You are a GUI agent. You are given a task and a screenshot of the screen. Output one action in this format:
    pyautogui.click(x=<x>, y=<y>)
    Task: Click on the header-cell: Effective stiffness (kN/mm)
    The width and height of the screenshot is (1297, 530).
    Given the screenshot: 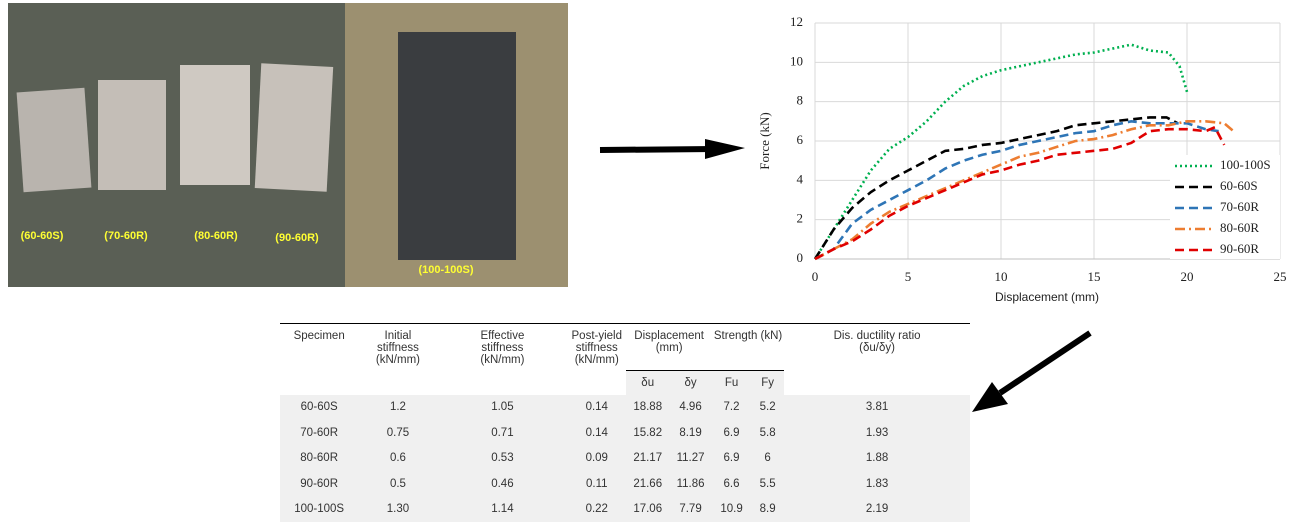 What is the action you would take?
    pyautogui.click(x=502, y=348)
    